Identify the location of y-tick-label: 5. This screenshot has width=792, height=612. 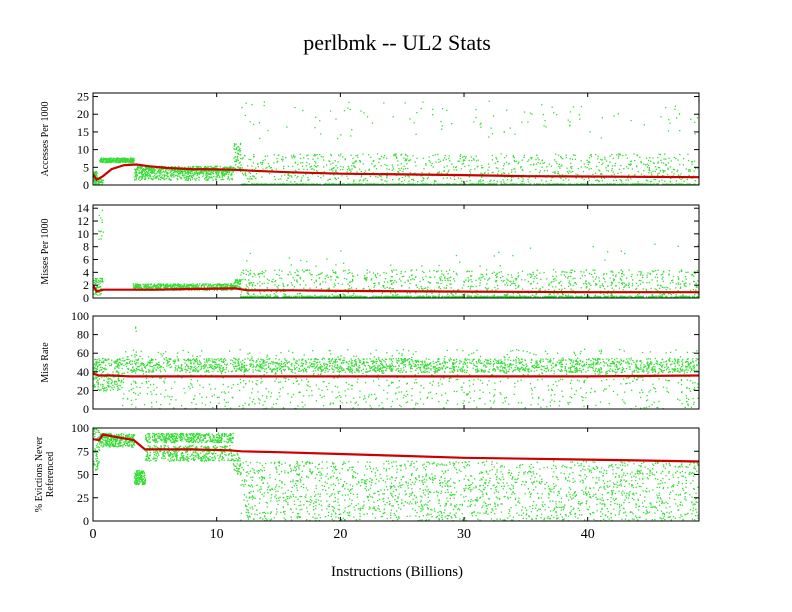
(86, 167).